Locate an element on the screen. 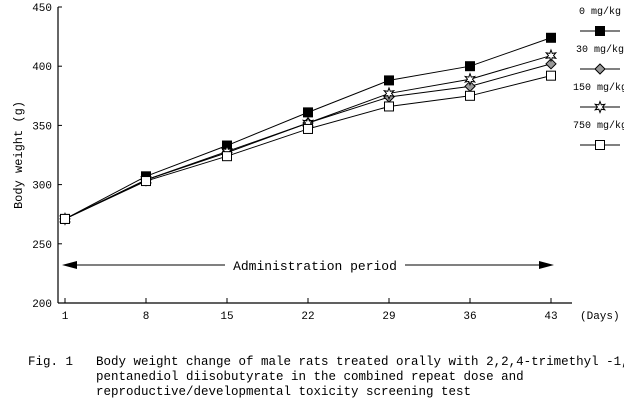 The image size is (624, 412). x-tick-label: 29 is located at coordinates (388, 317).